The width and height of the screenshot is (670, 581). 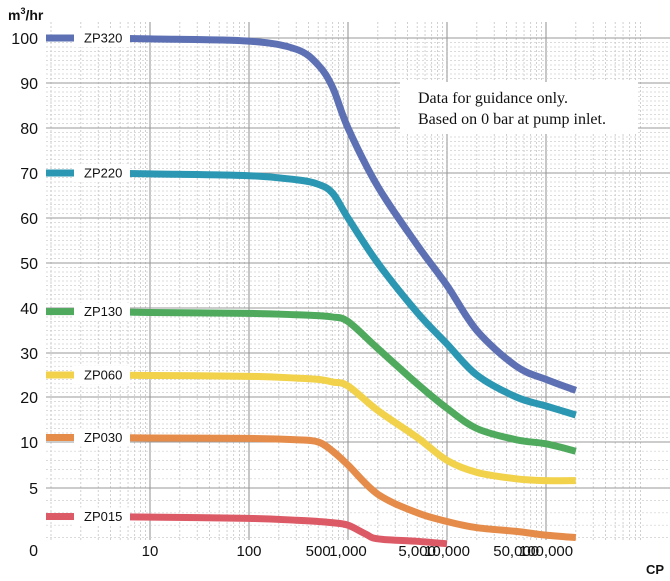 What do you see at coordinates (447, 551) in the screenshot?
I see `x-tick-label: 10,000` at bounding box center [447, 551].